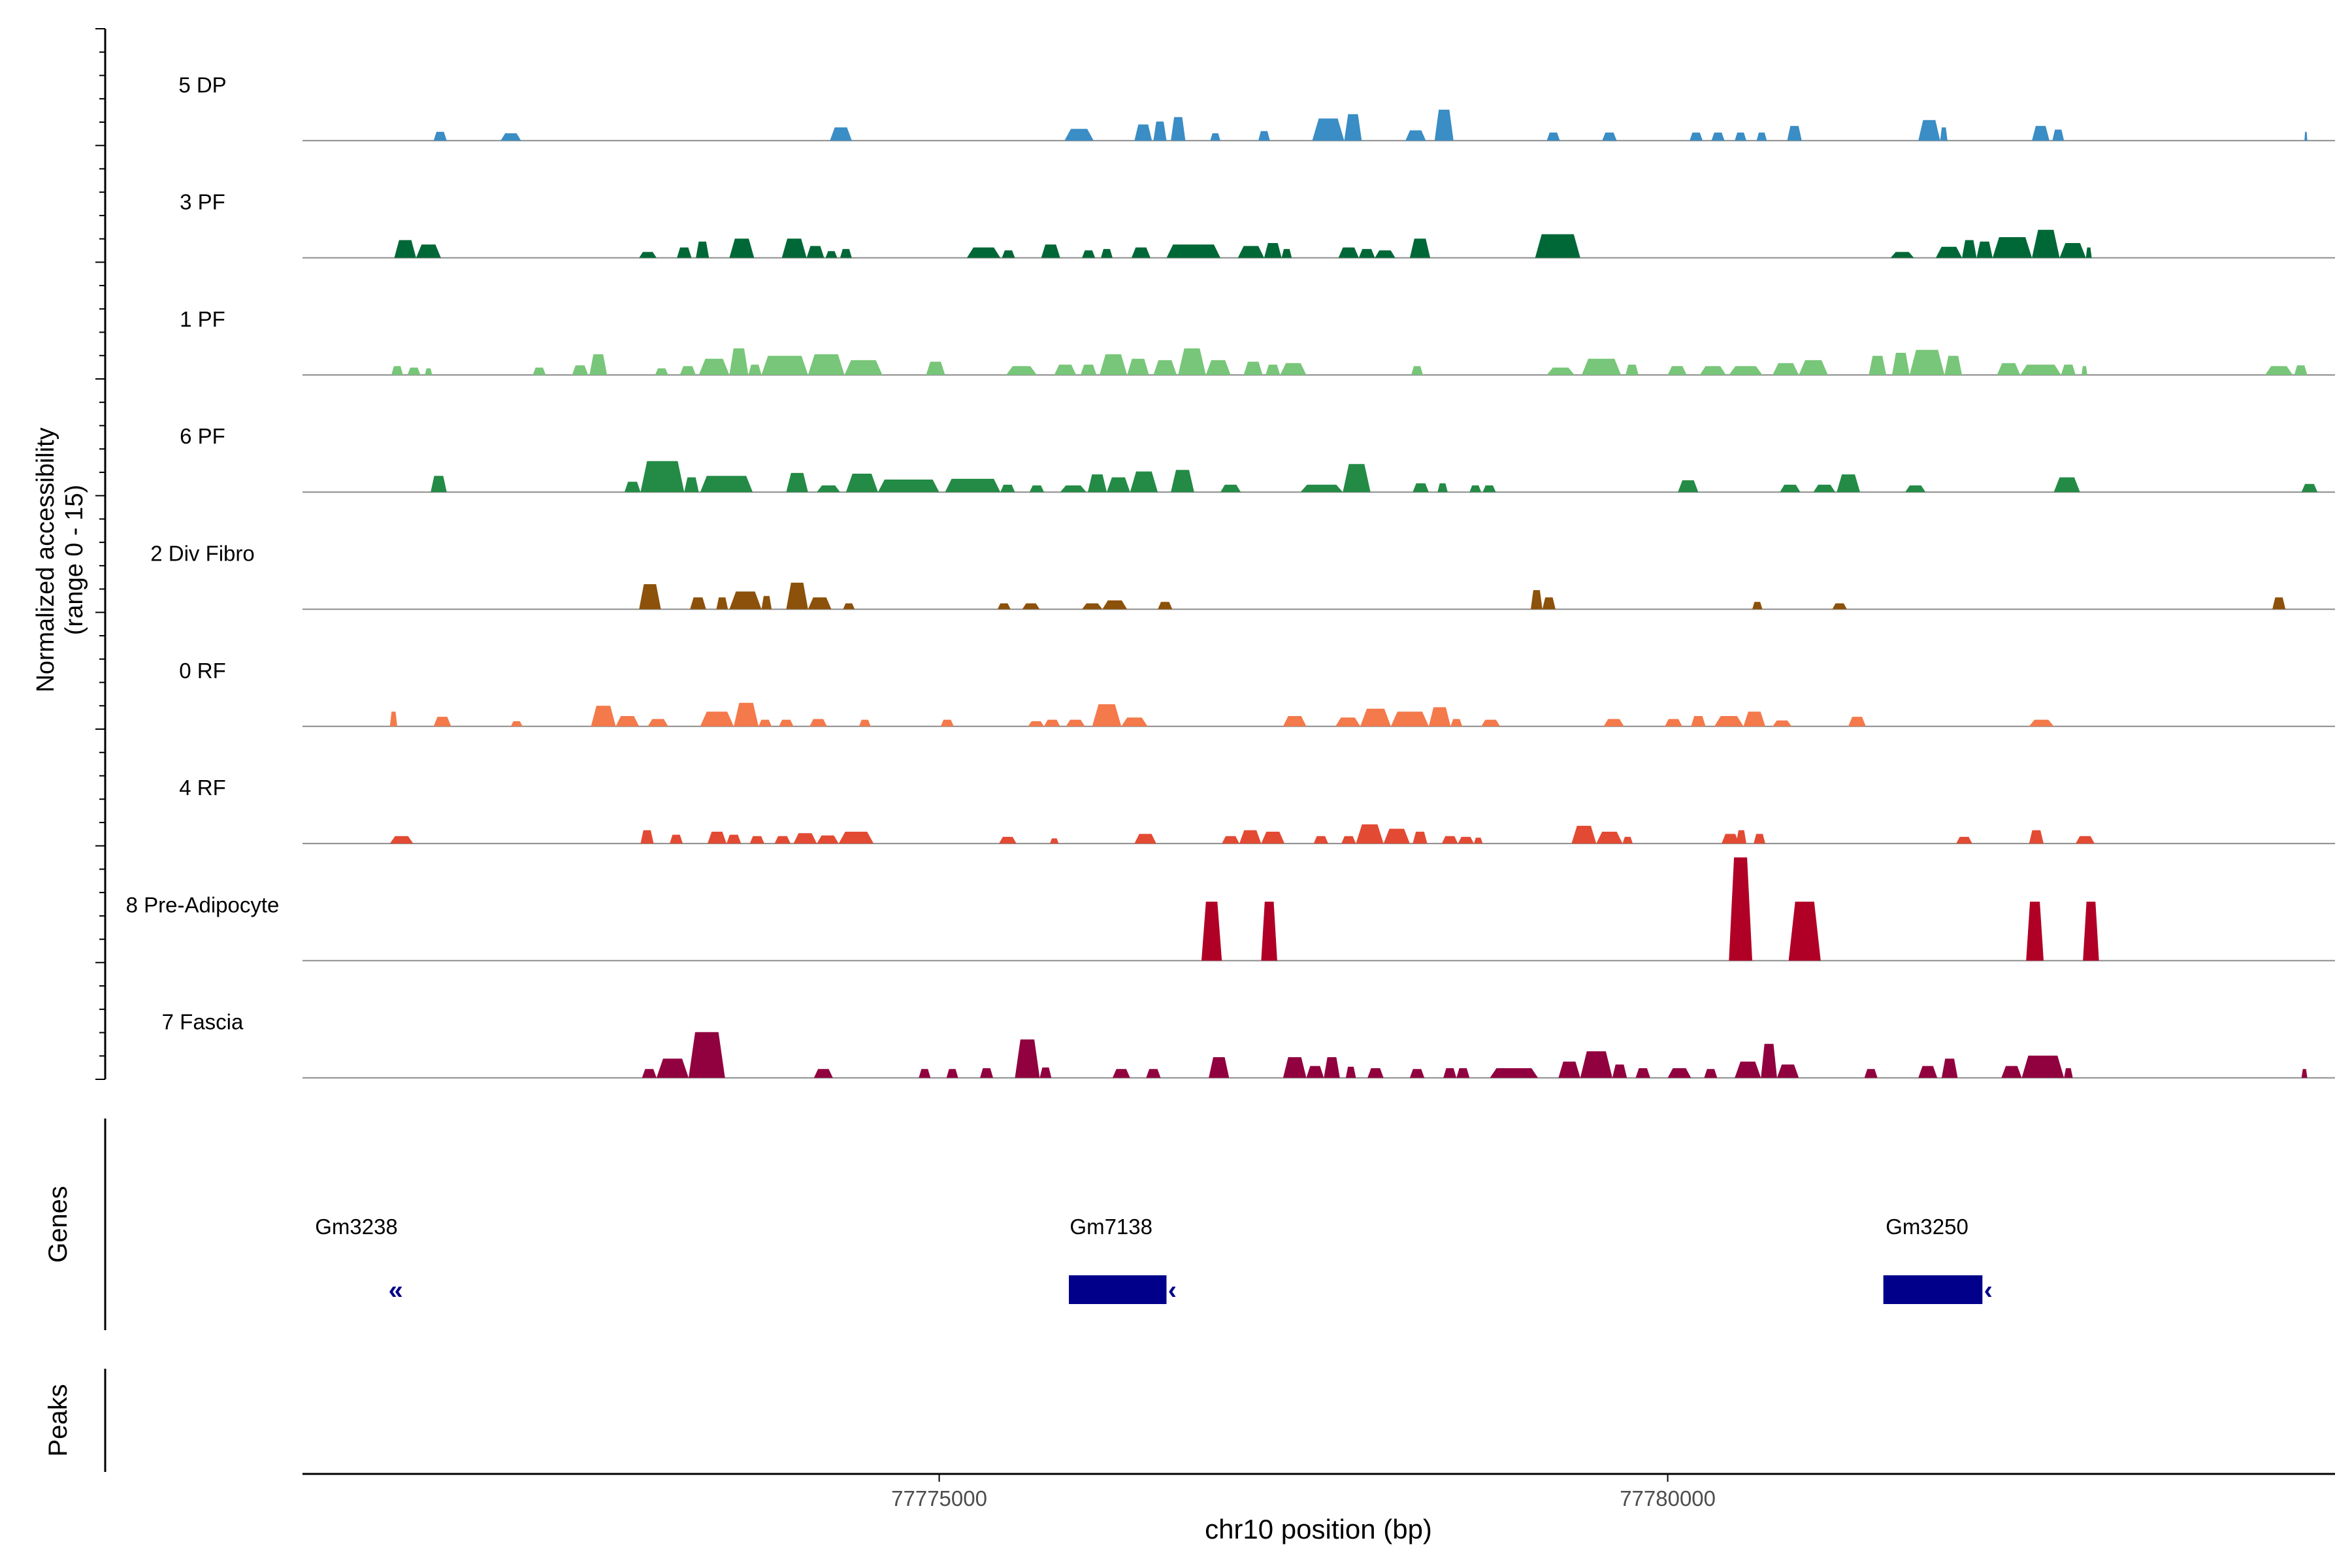 This screenshot has width=2352, height=1568. Describe the element at coordinates (1256, 107) in the screenshot. I see `track-5-dp: 5 DP` at that location.